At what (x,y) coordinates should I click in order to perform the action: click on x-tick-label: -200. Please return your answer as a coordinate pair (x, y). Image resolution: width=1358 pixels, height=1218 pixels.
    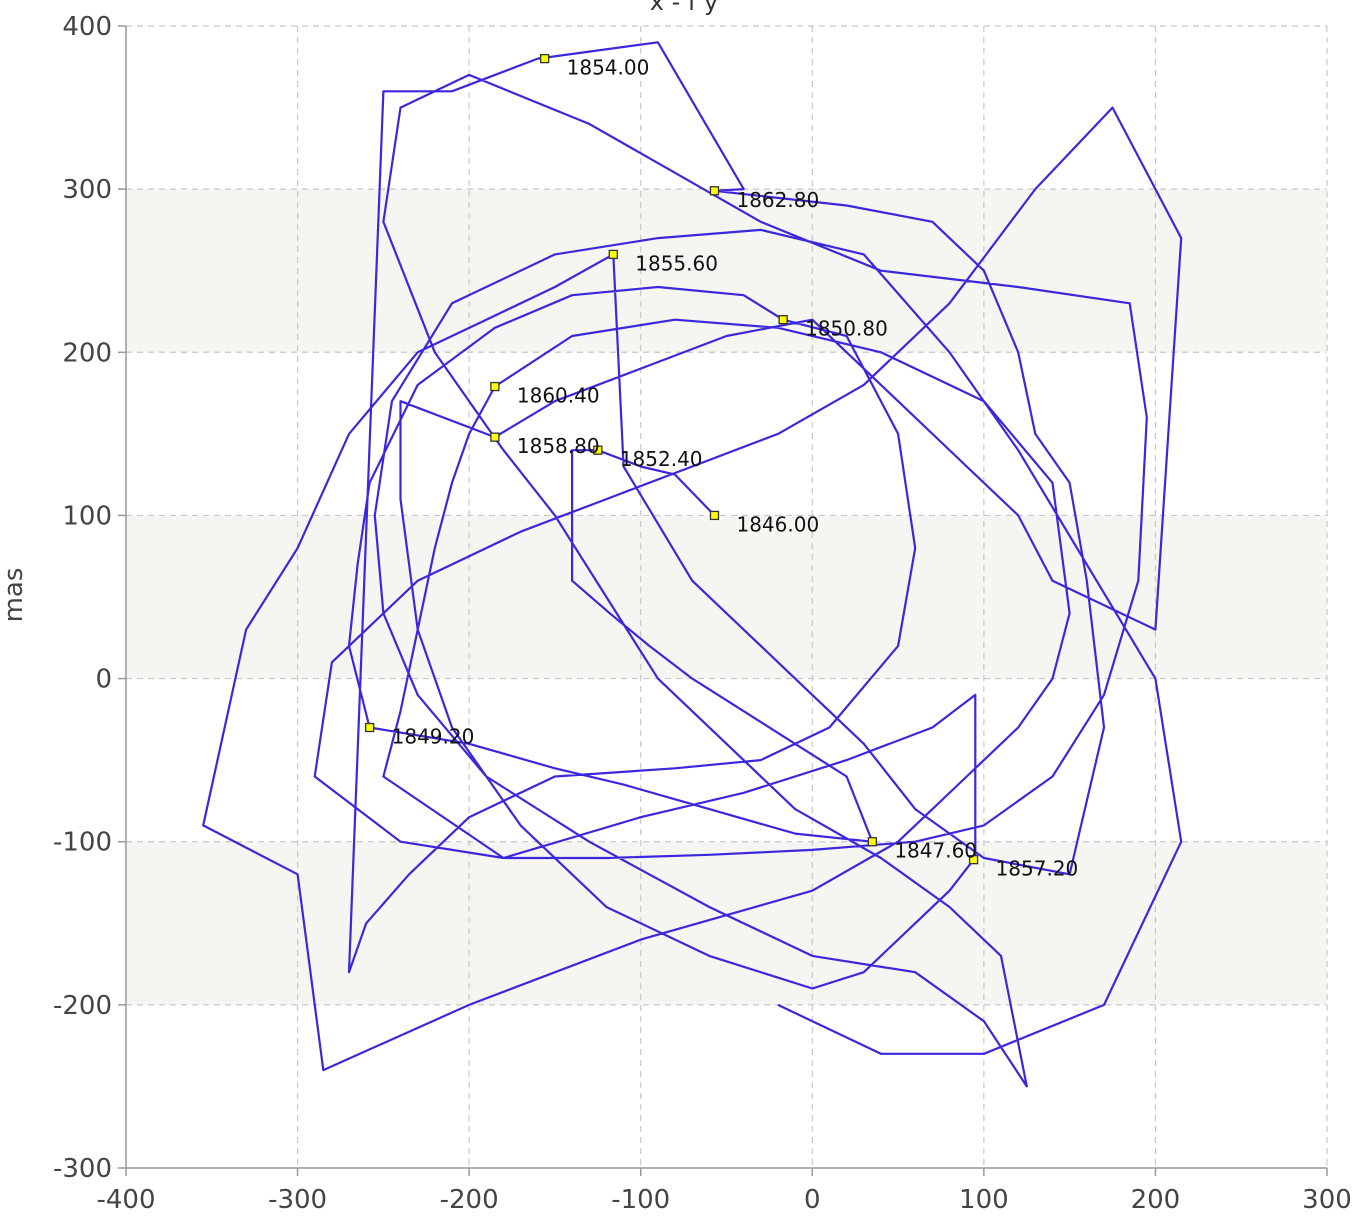
    Looking at the image, I should click on (469, 1200).